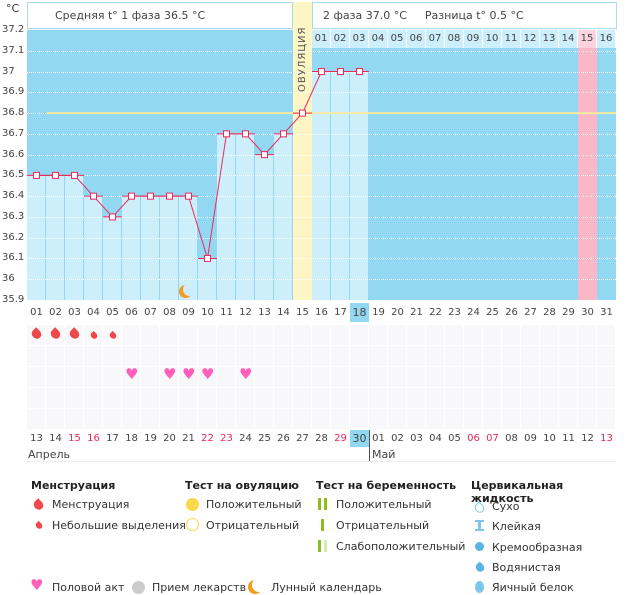  What do you see at coordinates (55, 438) in the screenshot?
I see `calendar-date: 14` at bounding box center [55, 438].